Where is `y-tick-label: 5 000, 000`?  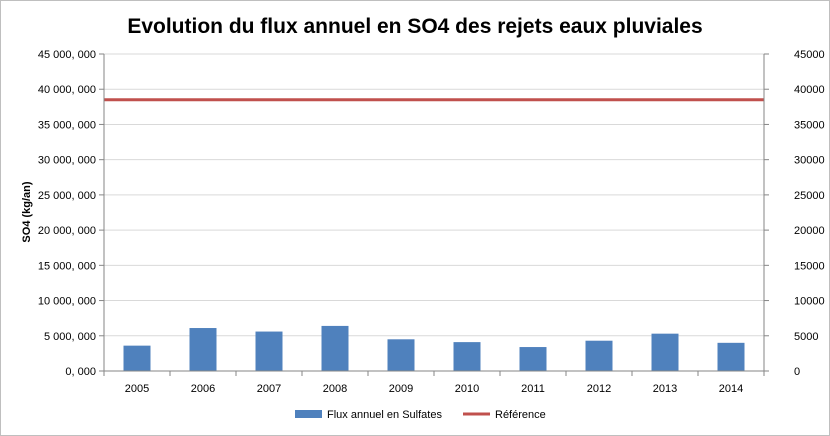 y-tick-label: 5 000, 000 is located at coordinates (70, 337).